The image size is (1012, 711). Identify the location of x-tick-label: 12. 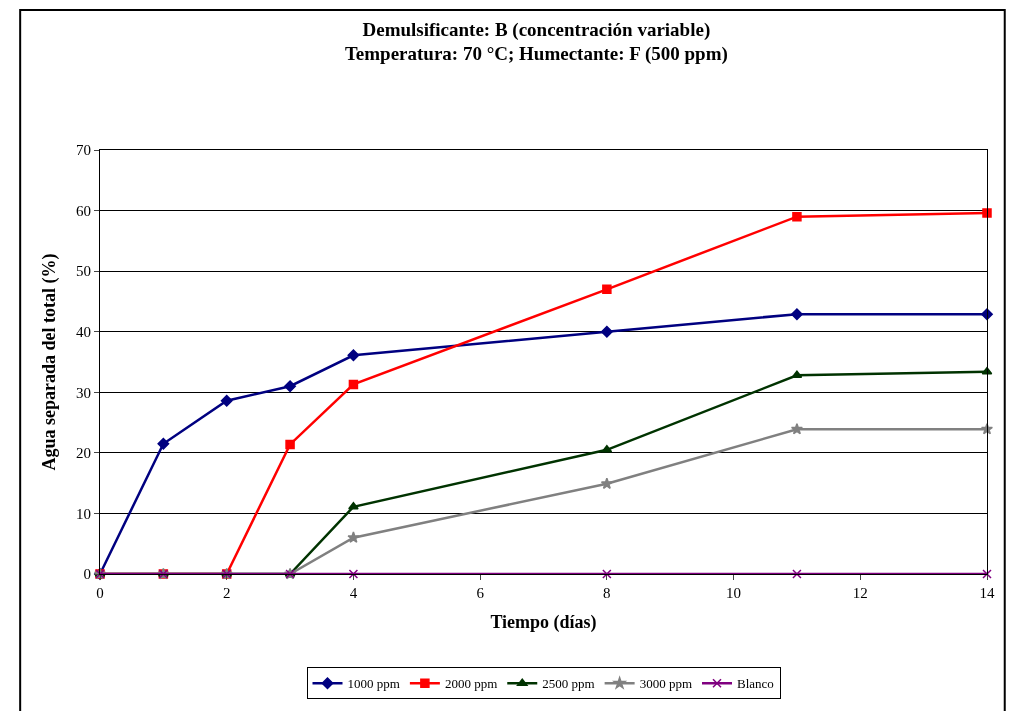
(860, 593).